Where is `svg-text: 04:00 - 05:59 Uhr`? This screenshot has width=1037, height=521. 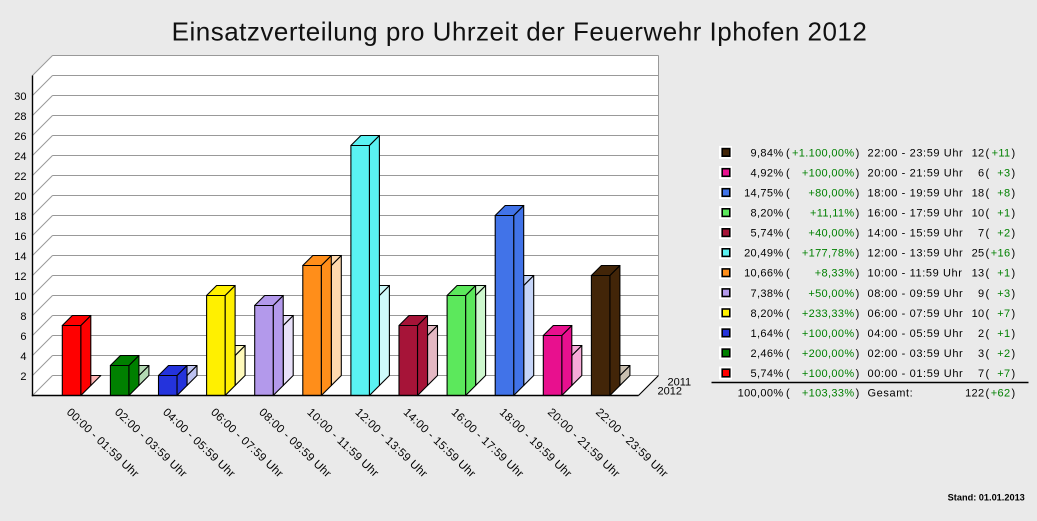 svg-text: 04:00 - 05:59 Uhr is located at coordinates (916, 334).